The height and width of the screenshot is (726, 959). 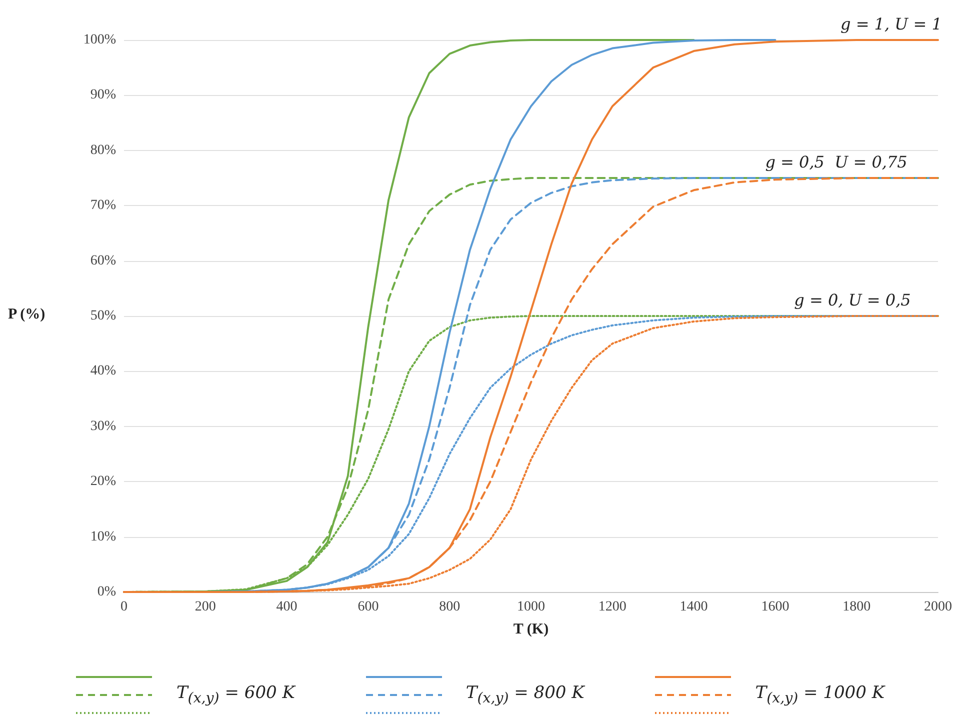 What do you see at coordinates (891, 24) in the screenshot?
I see `annotation: g = 1, U = 1` at bounding box center [891, 24].